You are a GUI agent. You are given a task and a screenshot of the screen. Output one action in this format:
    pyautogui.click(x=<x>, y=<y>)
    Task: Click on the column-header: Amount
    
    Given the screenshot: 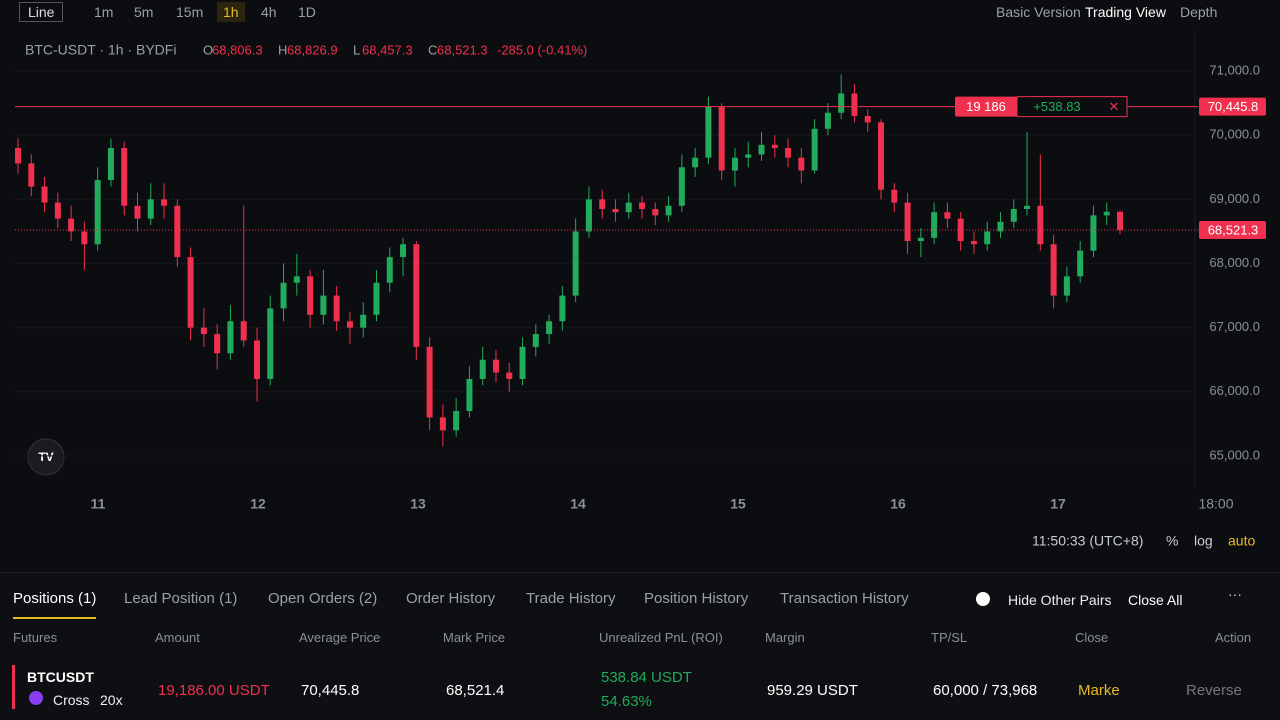 What is the action you would take?
    pyautogui.click(x=177, y=637)
    